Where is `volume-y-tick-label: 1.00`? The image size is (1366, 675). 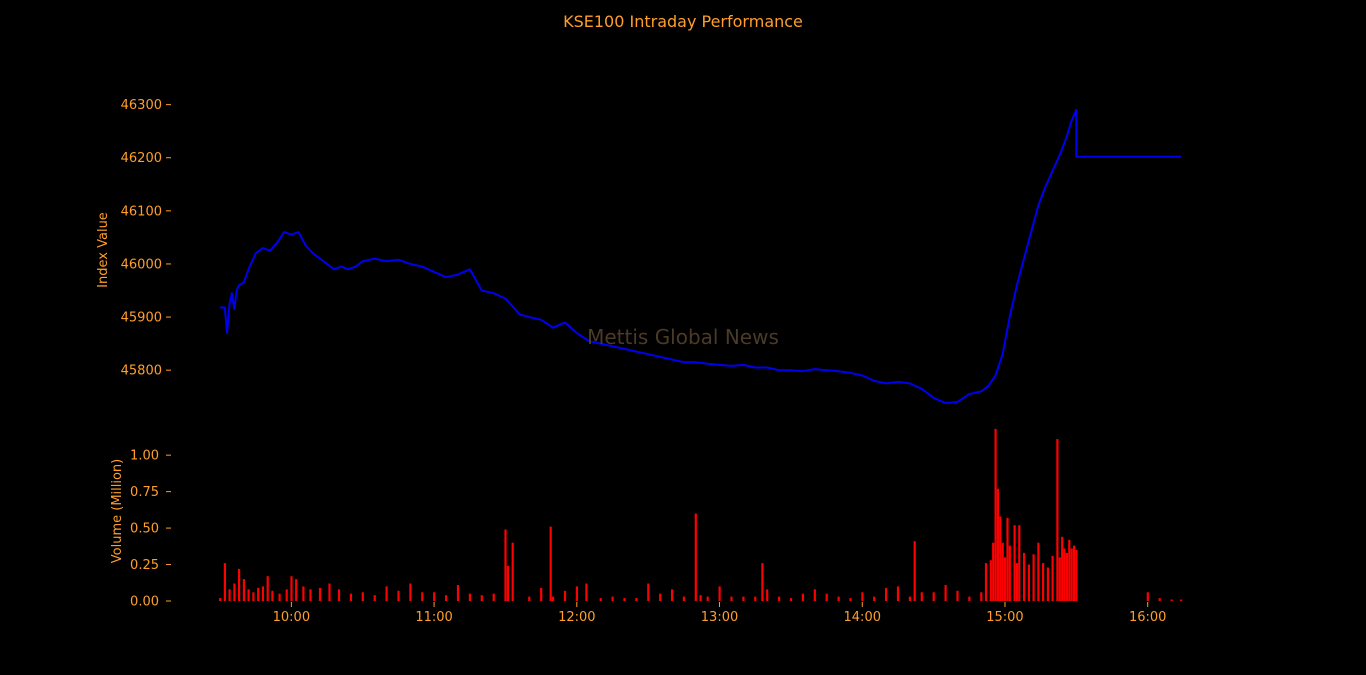
volume-y-tick-label: 1.00 is located at coordinates (144, 456).